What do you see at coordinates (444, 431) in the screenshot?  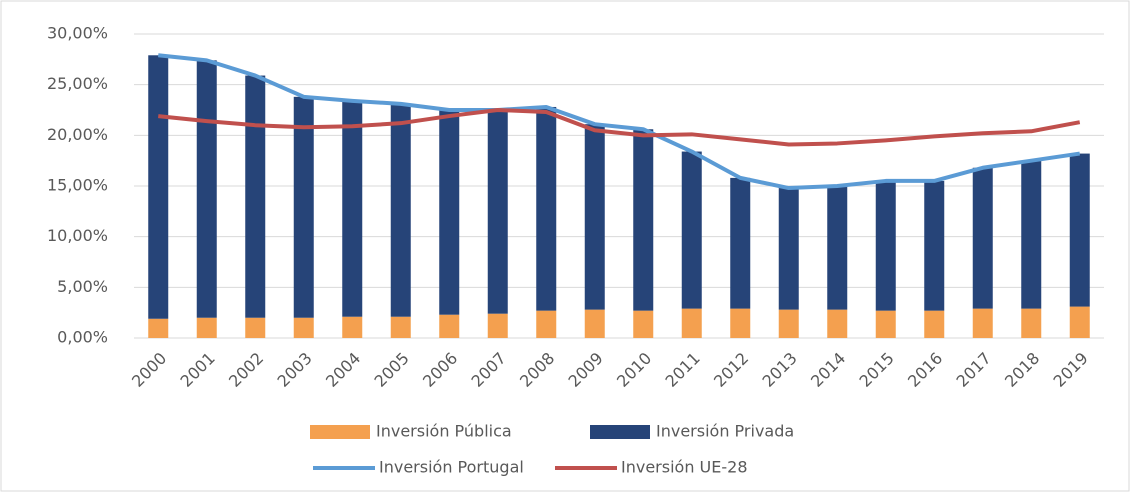 I see `legend-label: Inversión Pública` at bounding box center [444, 431].